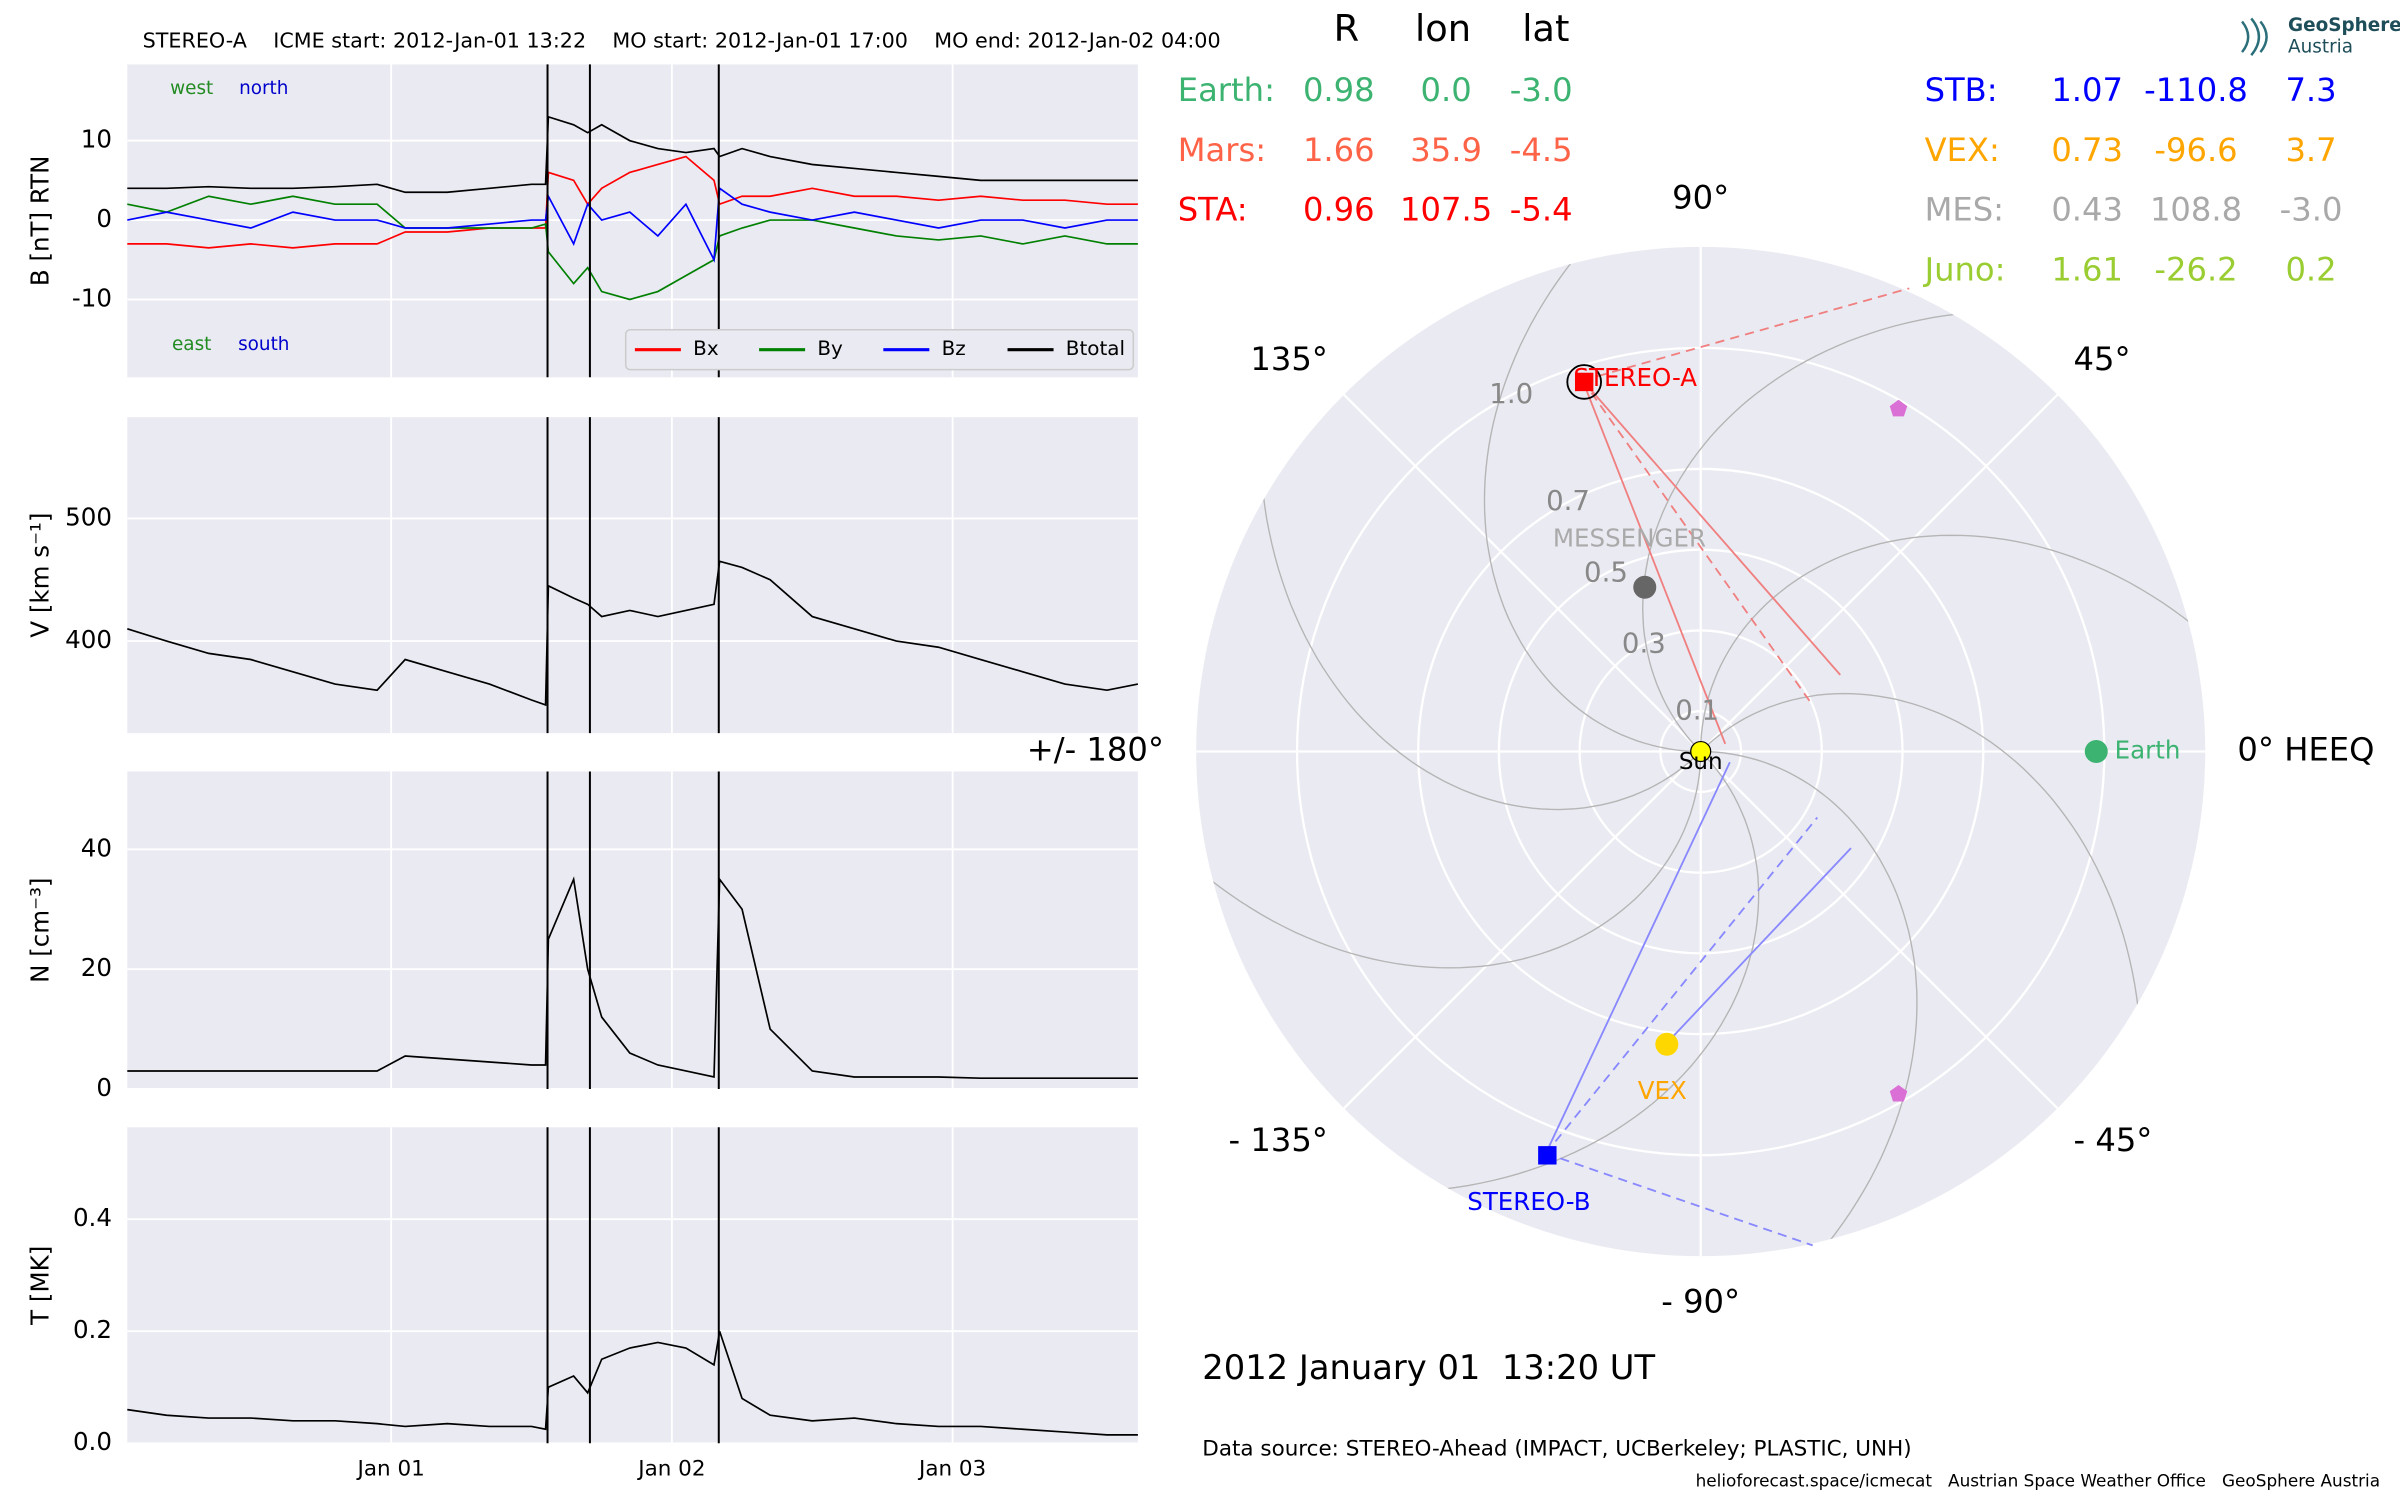 The height and width of the screenshot is (1500, 2400). What do you see at coordinates (632, 1285) in the screenshot?
I see `plot-area` at bounding box center [632, 1285].